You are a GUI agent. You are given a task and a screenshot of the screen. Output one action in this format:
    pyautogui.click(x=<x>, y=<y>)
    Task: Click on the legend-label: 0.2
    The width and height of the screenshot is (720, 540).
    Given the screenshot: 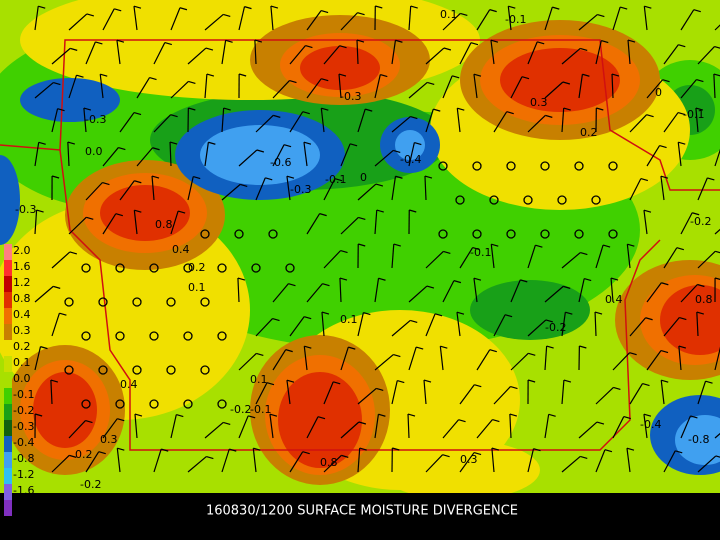 What is the action you would take?
    pyautogui.click(x=22, y=346)
    